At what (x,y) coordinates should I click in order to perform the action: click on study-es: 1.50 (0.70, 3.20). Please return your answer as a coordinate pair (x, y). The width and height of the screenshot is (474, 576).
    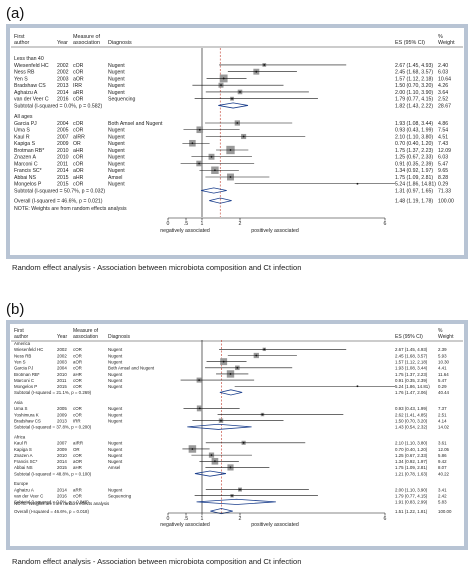
    Looking at the image, I should click on (414, 86).